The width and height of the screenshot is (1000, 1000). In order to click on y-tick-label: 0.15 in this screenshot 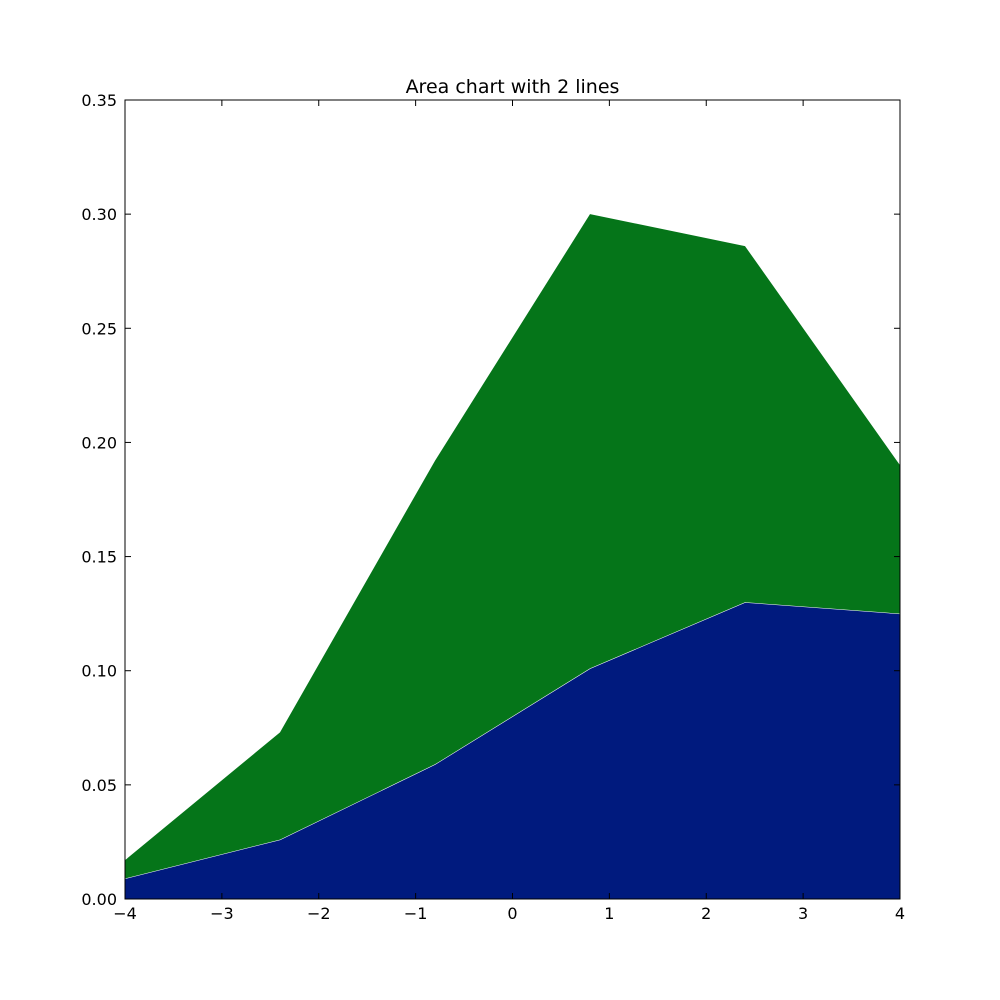, I will do `click(99, 557)`.